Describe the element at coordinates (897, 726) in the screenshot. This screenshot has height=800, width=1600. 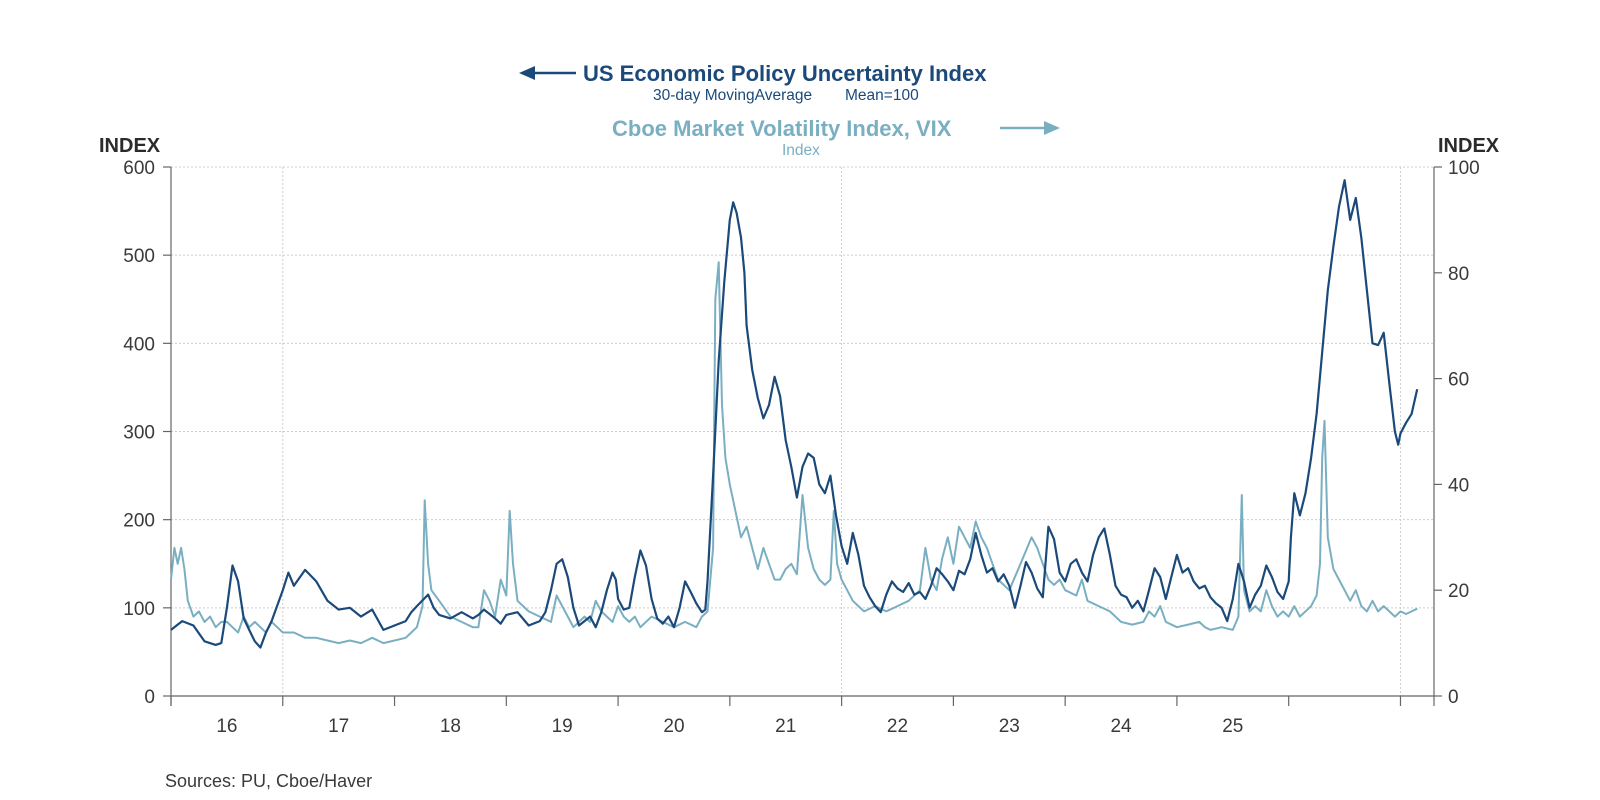
I see `x-tick-label: 22` at that location.